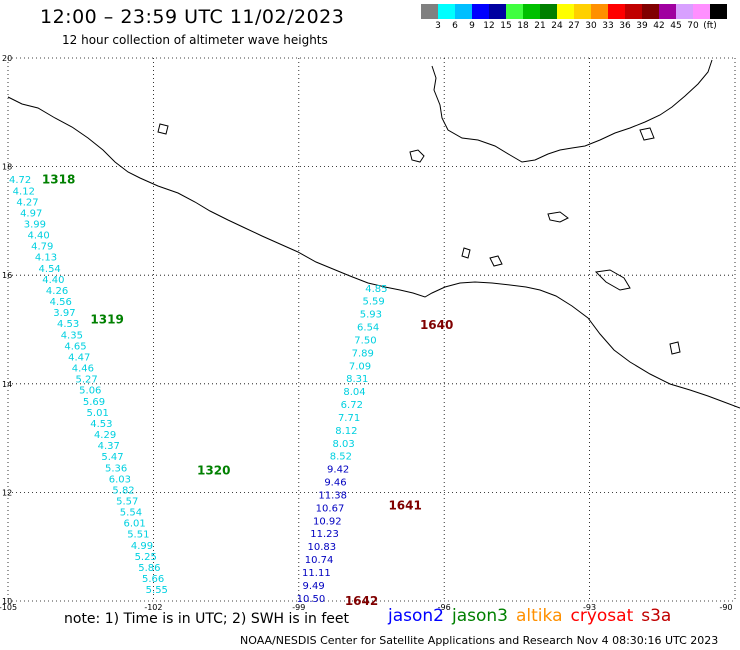 The height and width of the screenshot is (650, 740). What do you see at coordinates (656, 616) in the screenshot?
I see `satellite-s3a: s3a` at bounding box center [656, 616].